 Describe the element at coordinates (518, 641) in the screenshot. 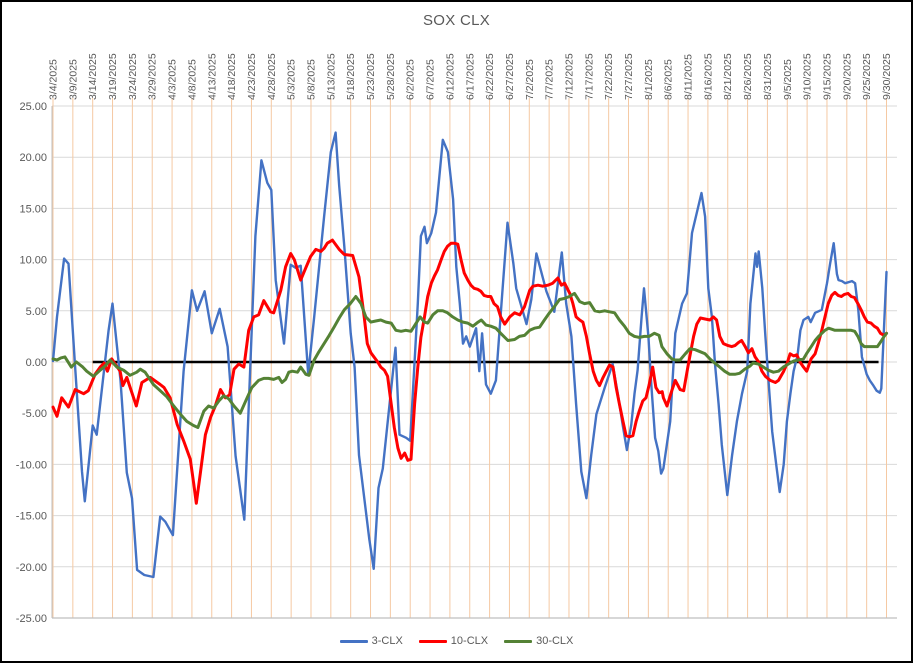

I see `legend-swatch-30-clx` at that location.